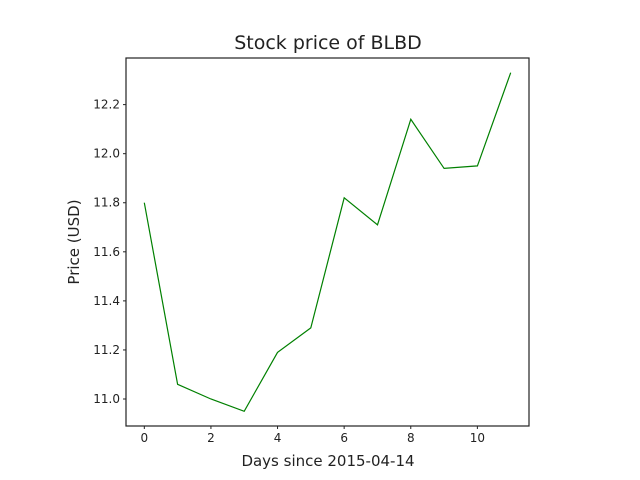 Image resolution: width=640 pixels, height=480 pixels. What do you see at coordinates (106, 350) in the screenshot?
I see `y-tick-label: 11.2` at bounding box center [106, 350].